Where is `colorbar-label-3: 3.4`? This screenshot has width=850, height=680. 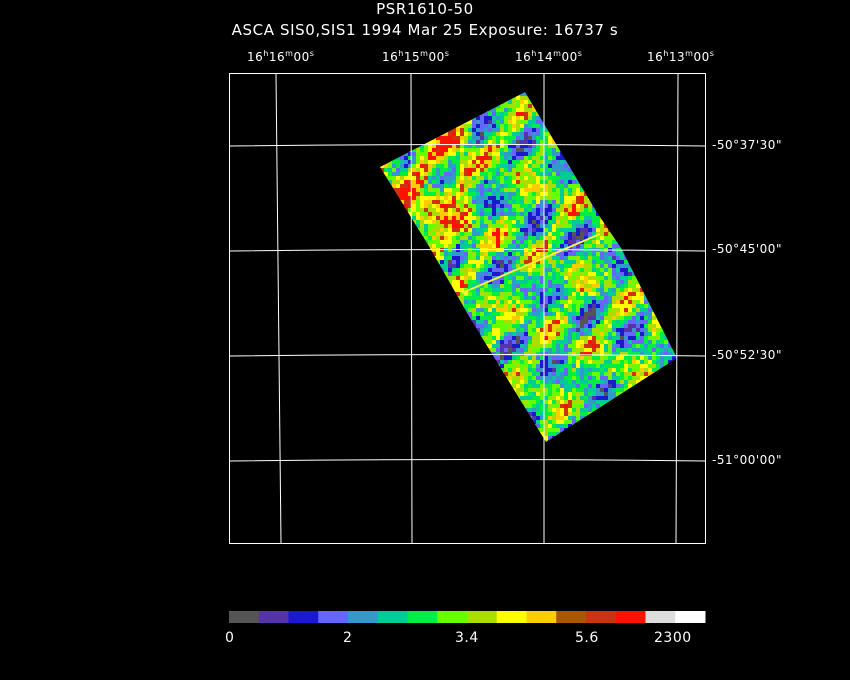
colorbar-label-3: 3.4 is located at coordinates (467, 638).